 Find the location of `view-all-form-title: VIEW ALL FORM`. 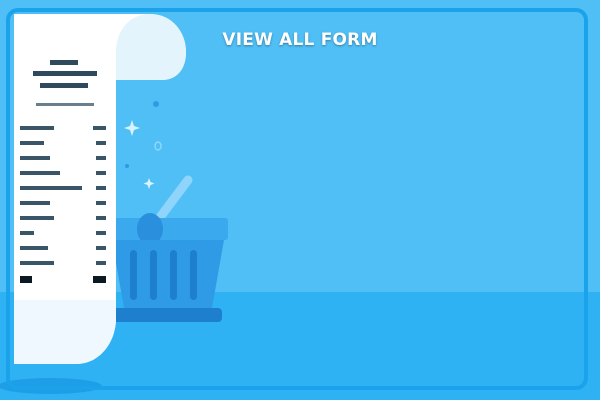

view-all-form-title: VIEW ALL FORM is located at coordinates (300, 40).